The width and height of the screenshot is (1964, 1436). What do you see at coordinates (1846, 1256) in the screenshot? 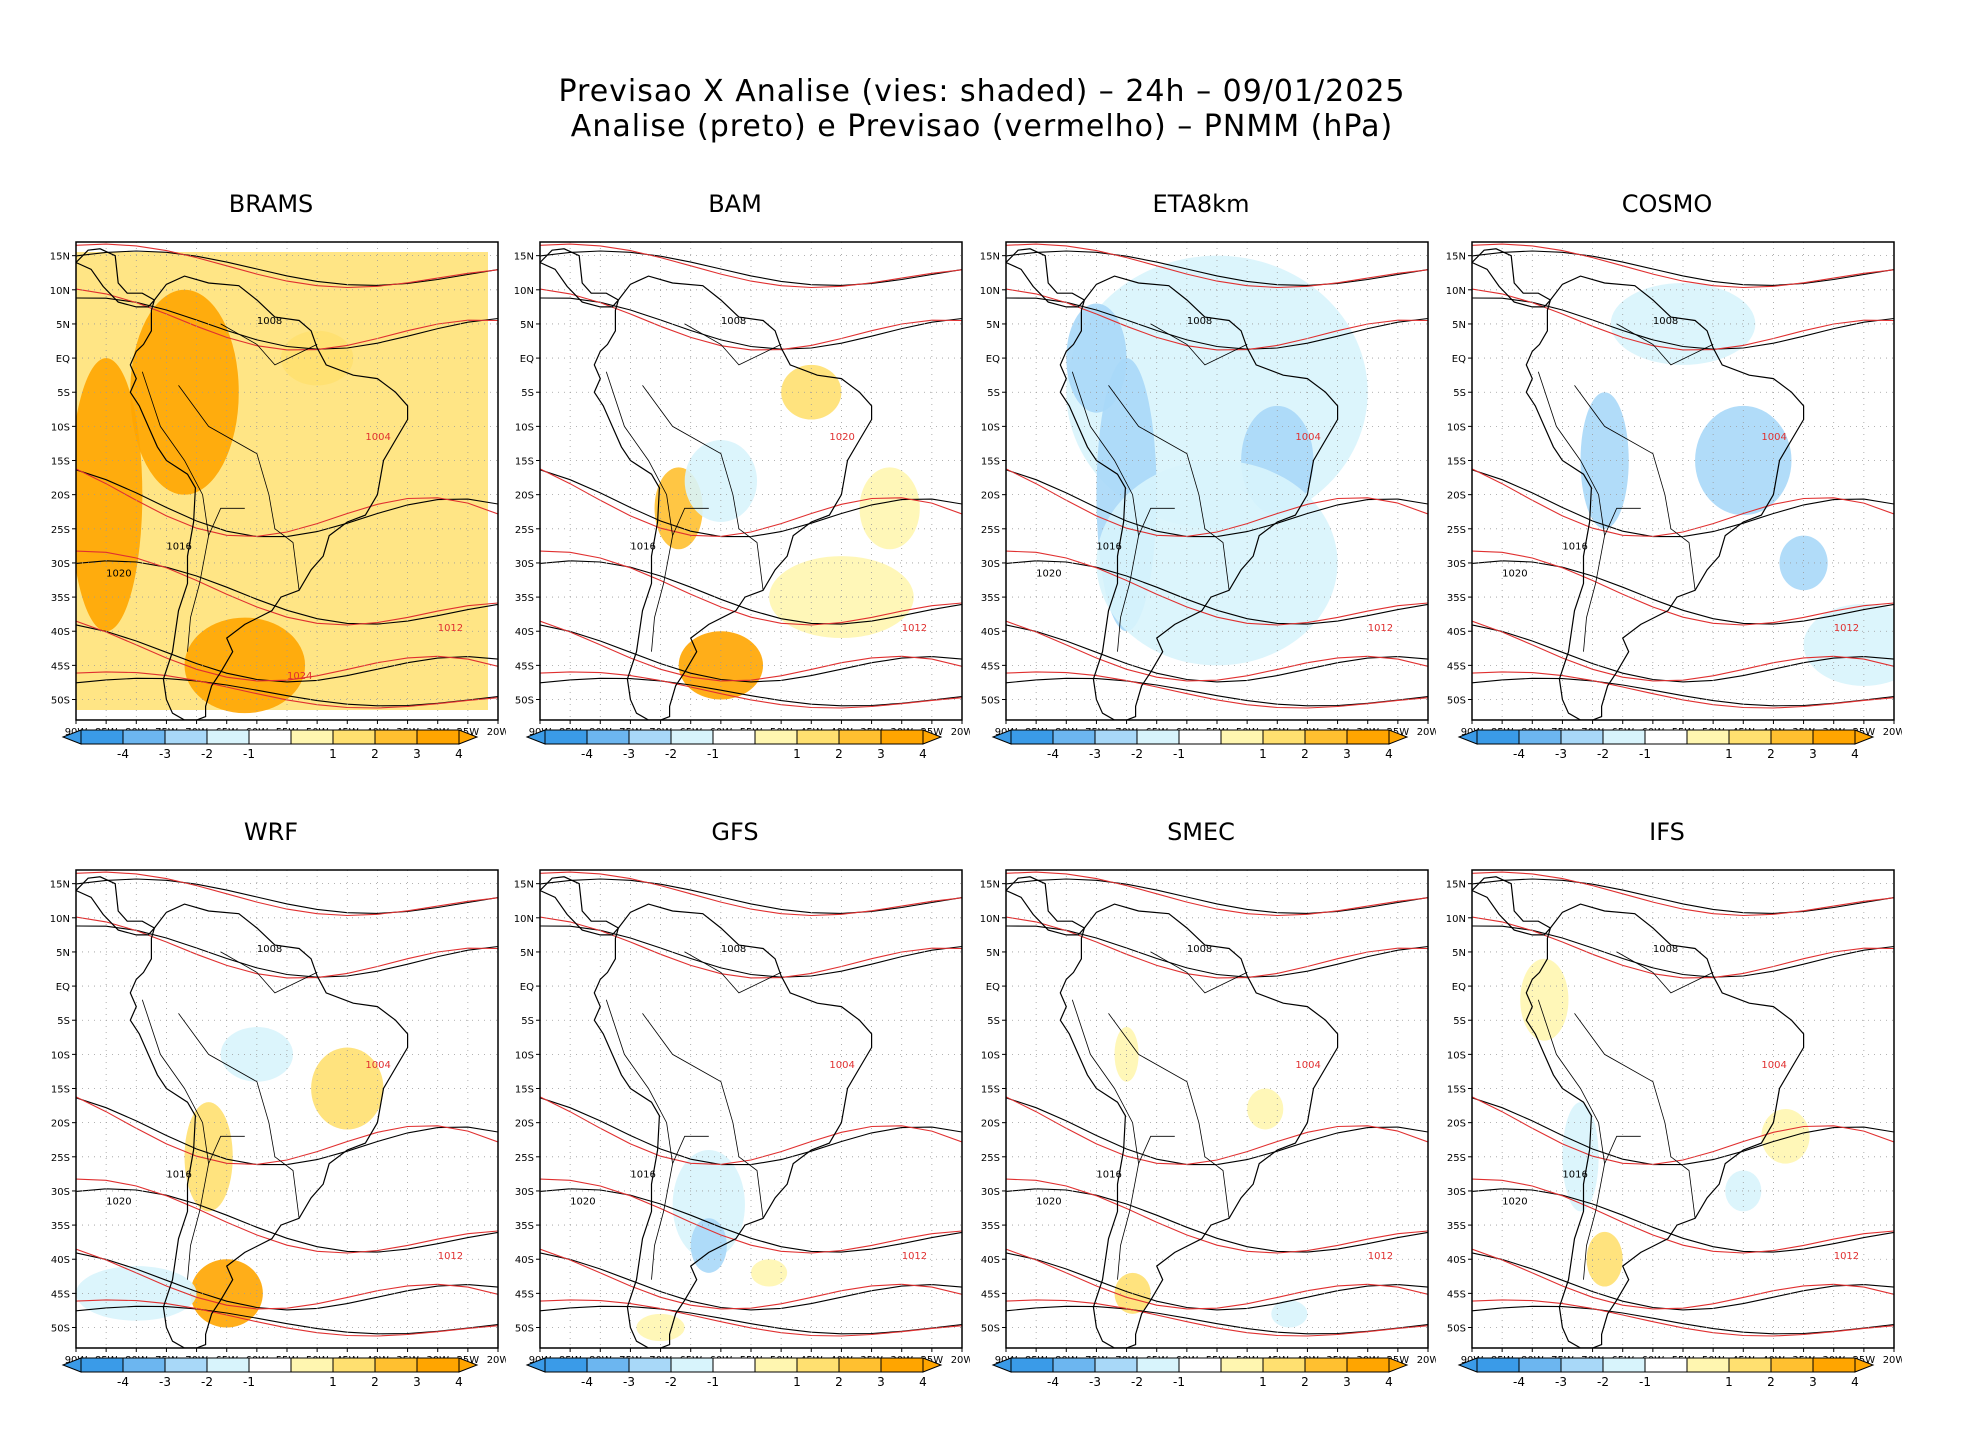
I see `isobar-label: 1012` at bounding box center [1846, 1256].